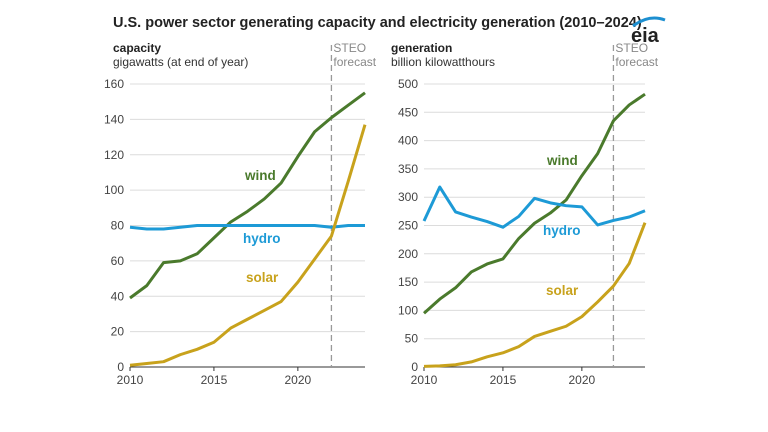 Image resolution: width=768 pixels, height=432 pixels. Describe the element at coordinates (408, 112) in the screenshot. I see `y-tick-label: 450` at that location.